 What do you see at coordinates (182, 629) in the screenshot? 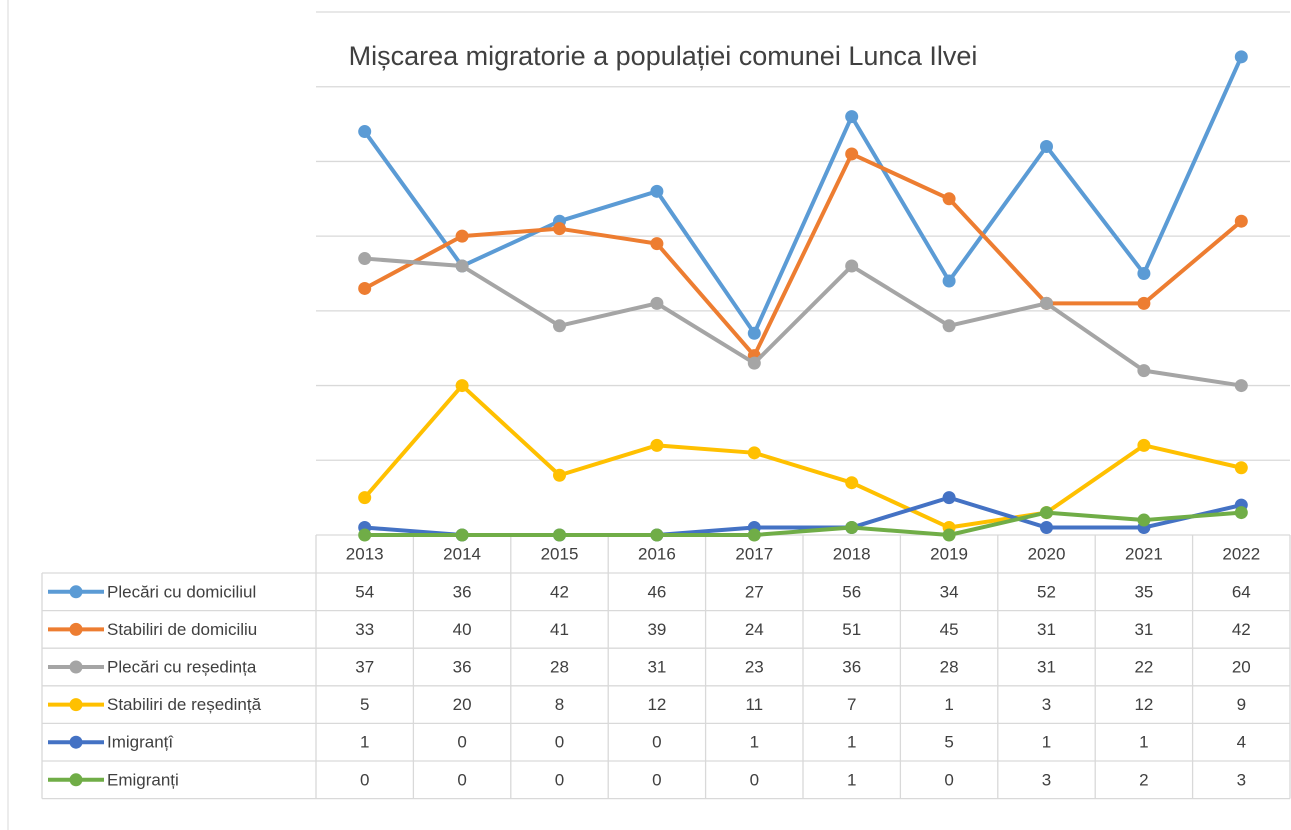
I see `legend-label: Stabiliri de domiciliu` at bounding box center [182, 629].